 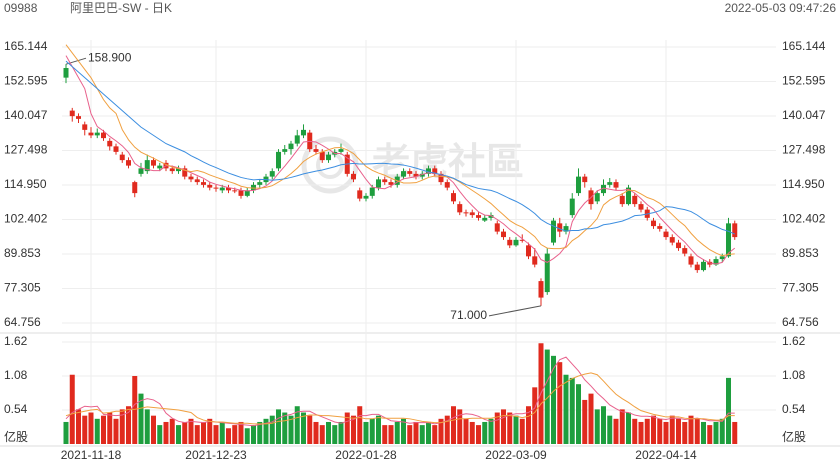 What do you see at coordinates (22, 253) in the screenshot?
I see `y-tick-label-left: 89.853` at bounding box center [22, 253].